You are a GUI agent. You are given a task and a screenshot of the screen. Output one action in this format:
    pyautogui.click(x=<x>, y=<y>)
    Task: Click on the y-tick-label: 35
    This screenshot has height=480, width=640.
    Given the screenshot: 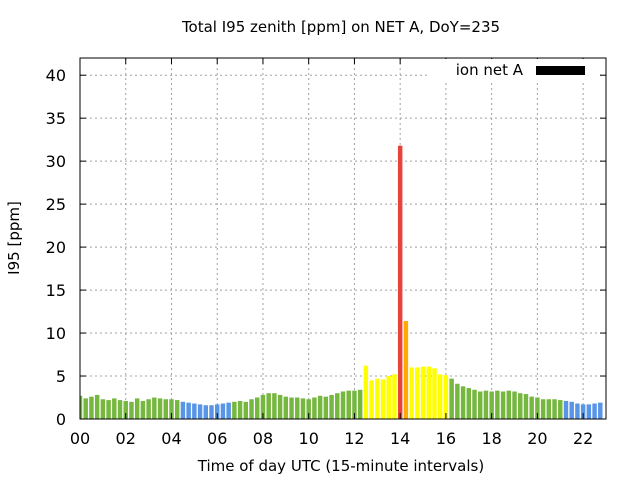 What is the action you would take?
    pyautogui.click(x=56, y=118)
    